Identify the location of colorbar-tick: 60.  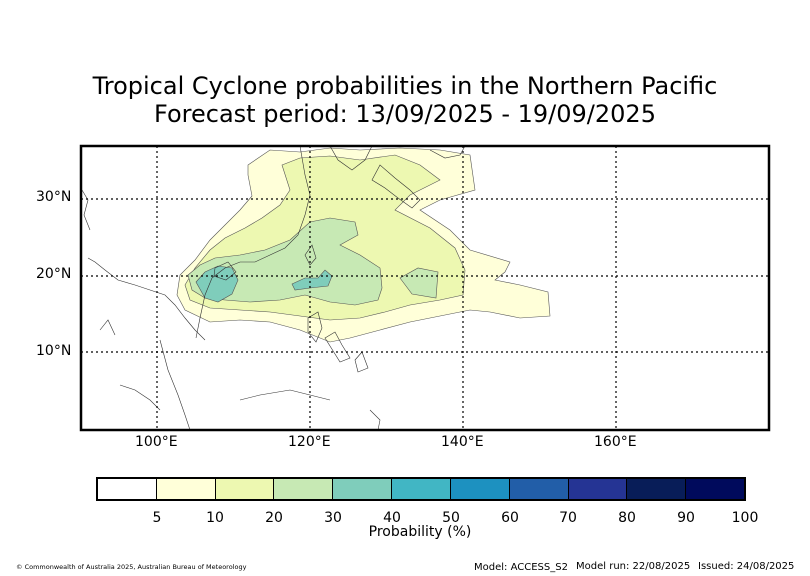
(510, 518).